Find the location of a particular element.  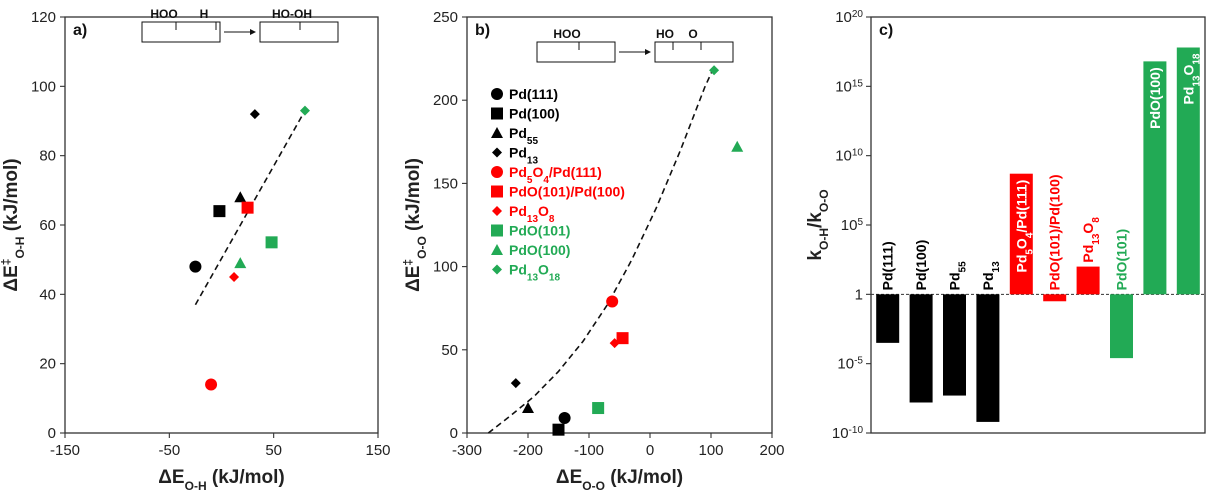

bar-label: PdO(101) is located at coordinates (1122, 259).